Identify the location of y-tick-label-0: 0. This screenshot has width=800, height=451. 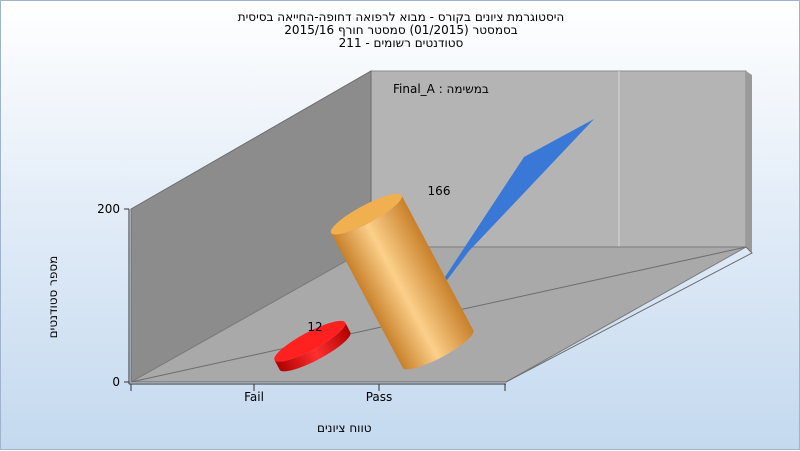
(116, 382).